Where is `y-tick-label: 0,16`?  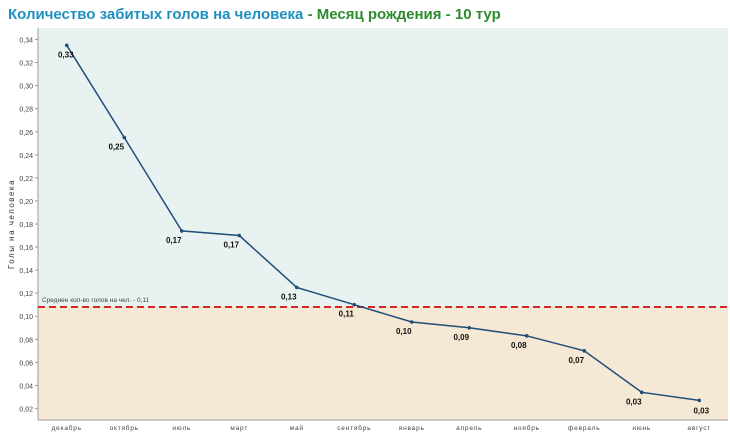
y-tick-label: 0,16 is located at coordinates (26, 248).